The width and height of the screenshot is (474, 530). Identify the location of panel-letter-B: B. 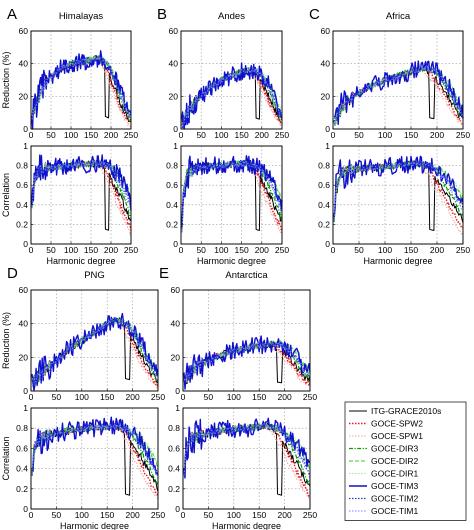
(162, 14).